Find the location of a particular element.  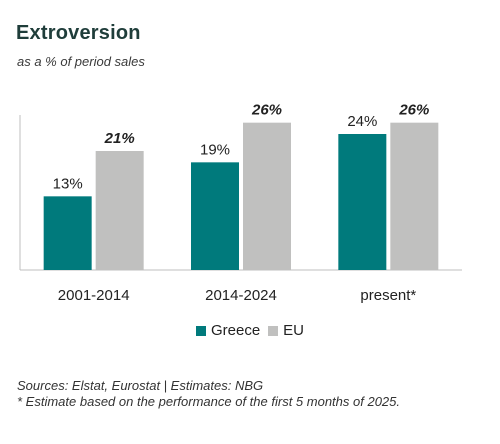

legend-swatch-greece is located at coordinates (200, 330).